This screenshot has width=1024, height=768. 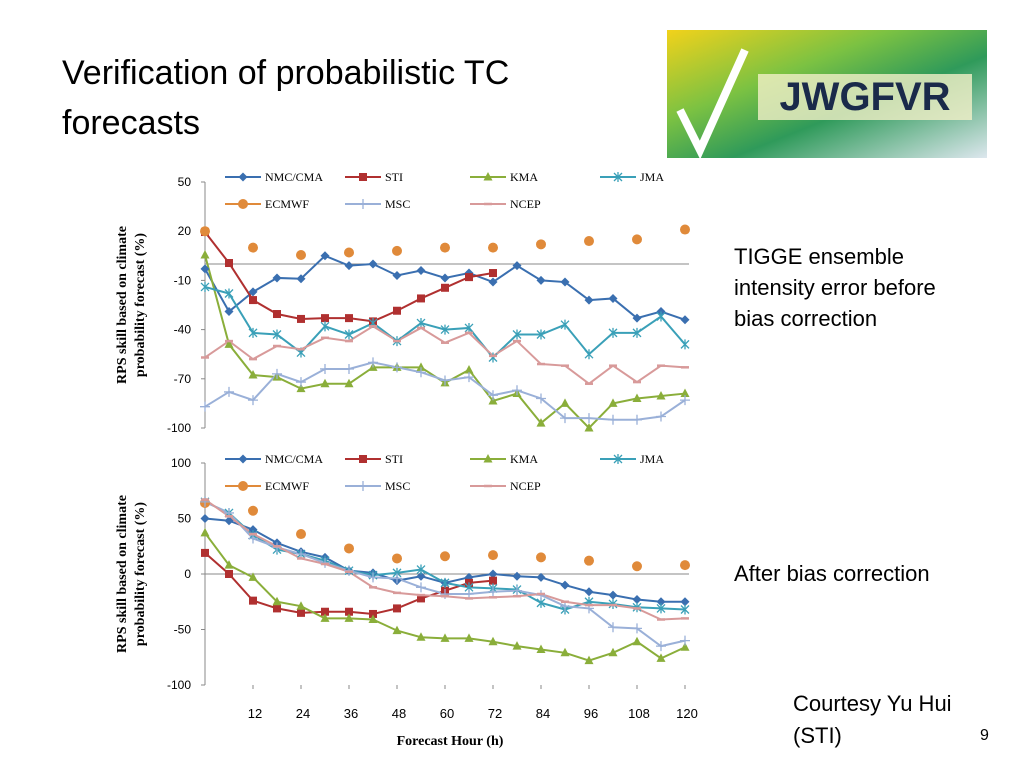 What do you see at coordinates (832, 573) in the screenshot?
I see `note: After bias correction` at bounding box center [832, 573].